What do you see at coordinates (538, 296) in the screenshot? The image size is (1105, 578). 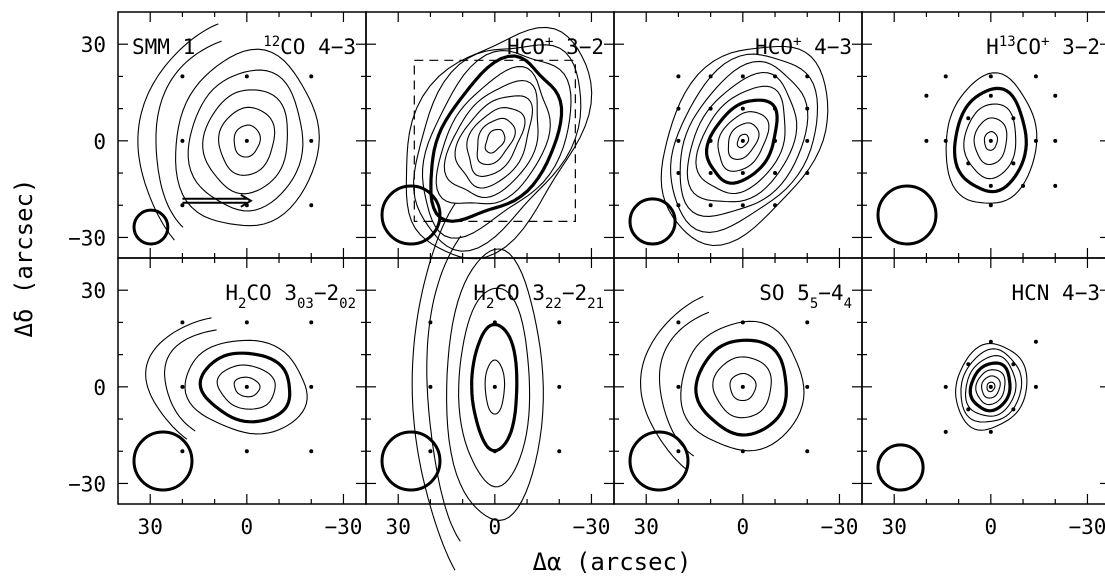 I see `panel-title: H2CO 322−221` at bounding box center [538, 296].